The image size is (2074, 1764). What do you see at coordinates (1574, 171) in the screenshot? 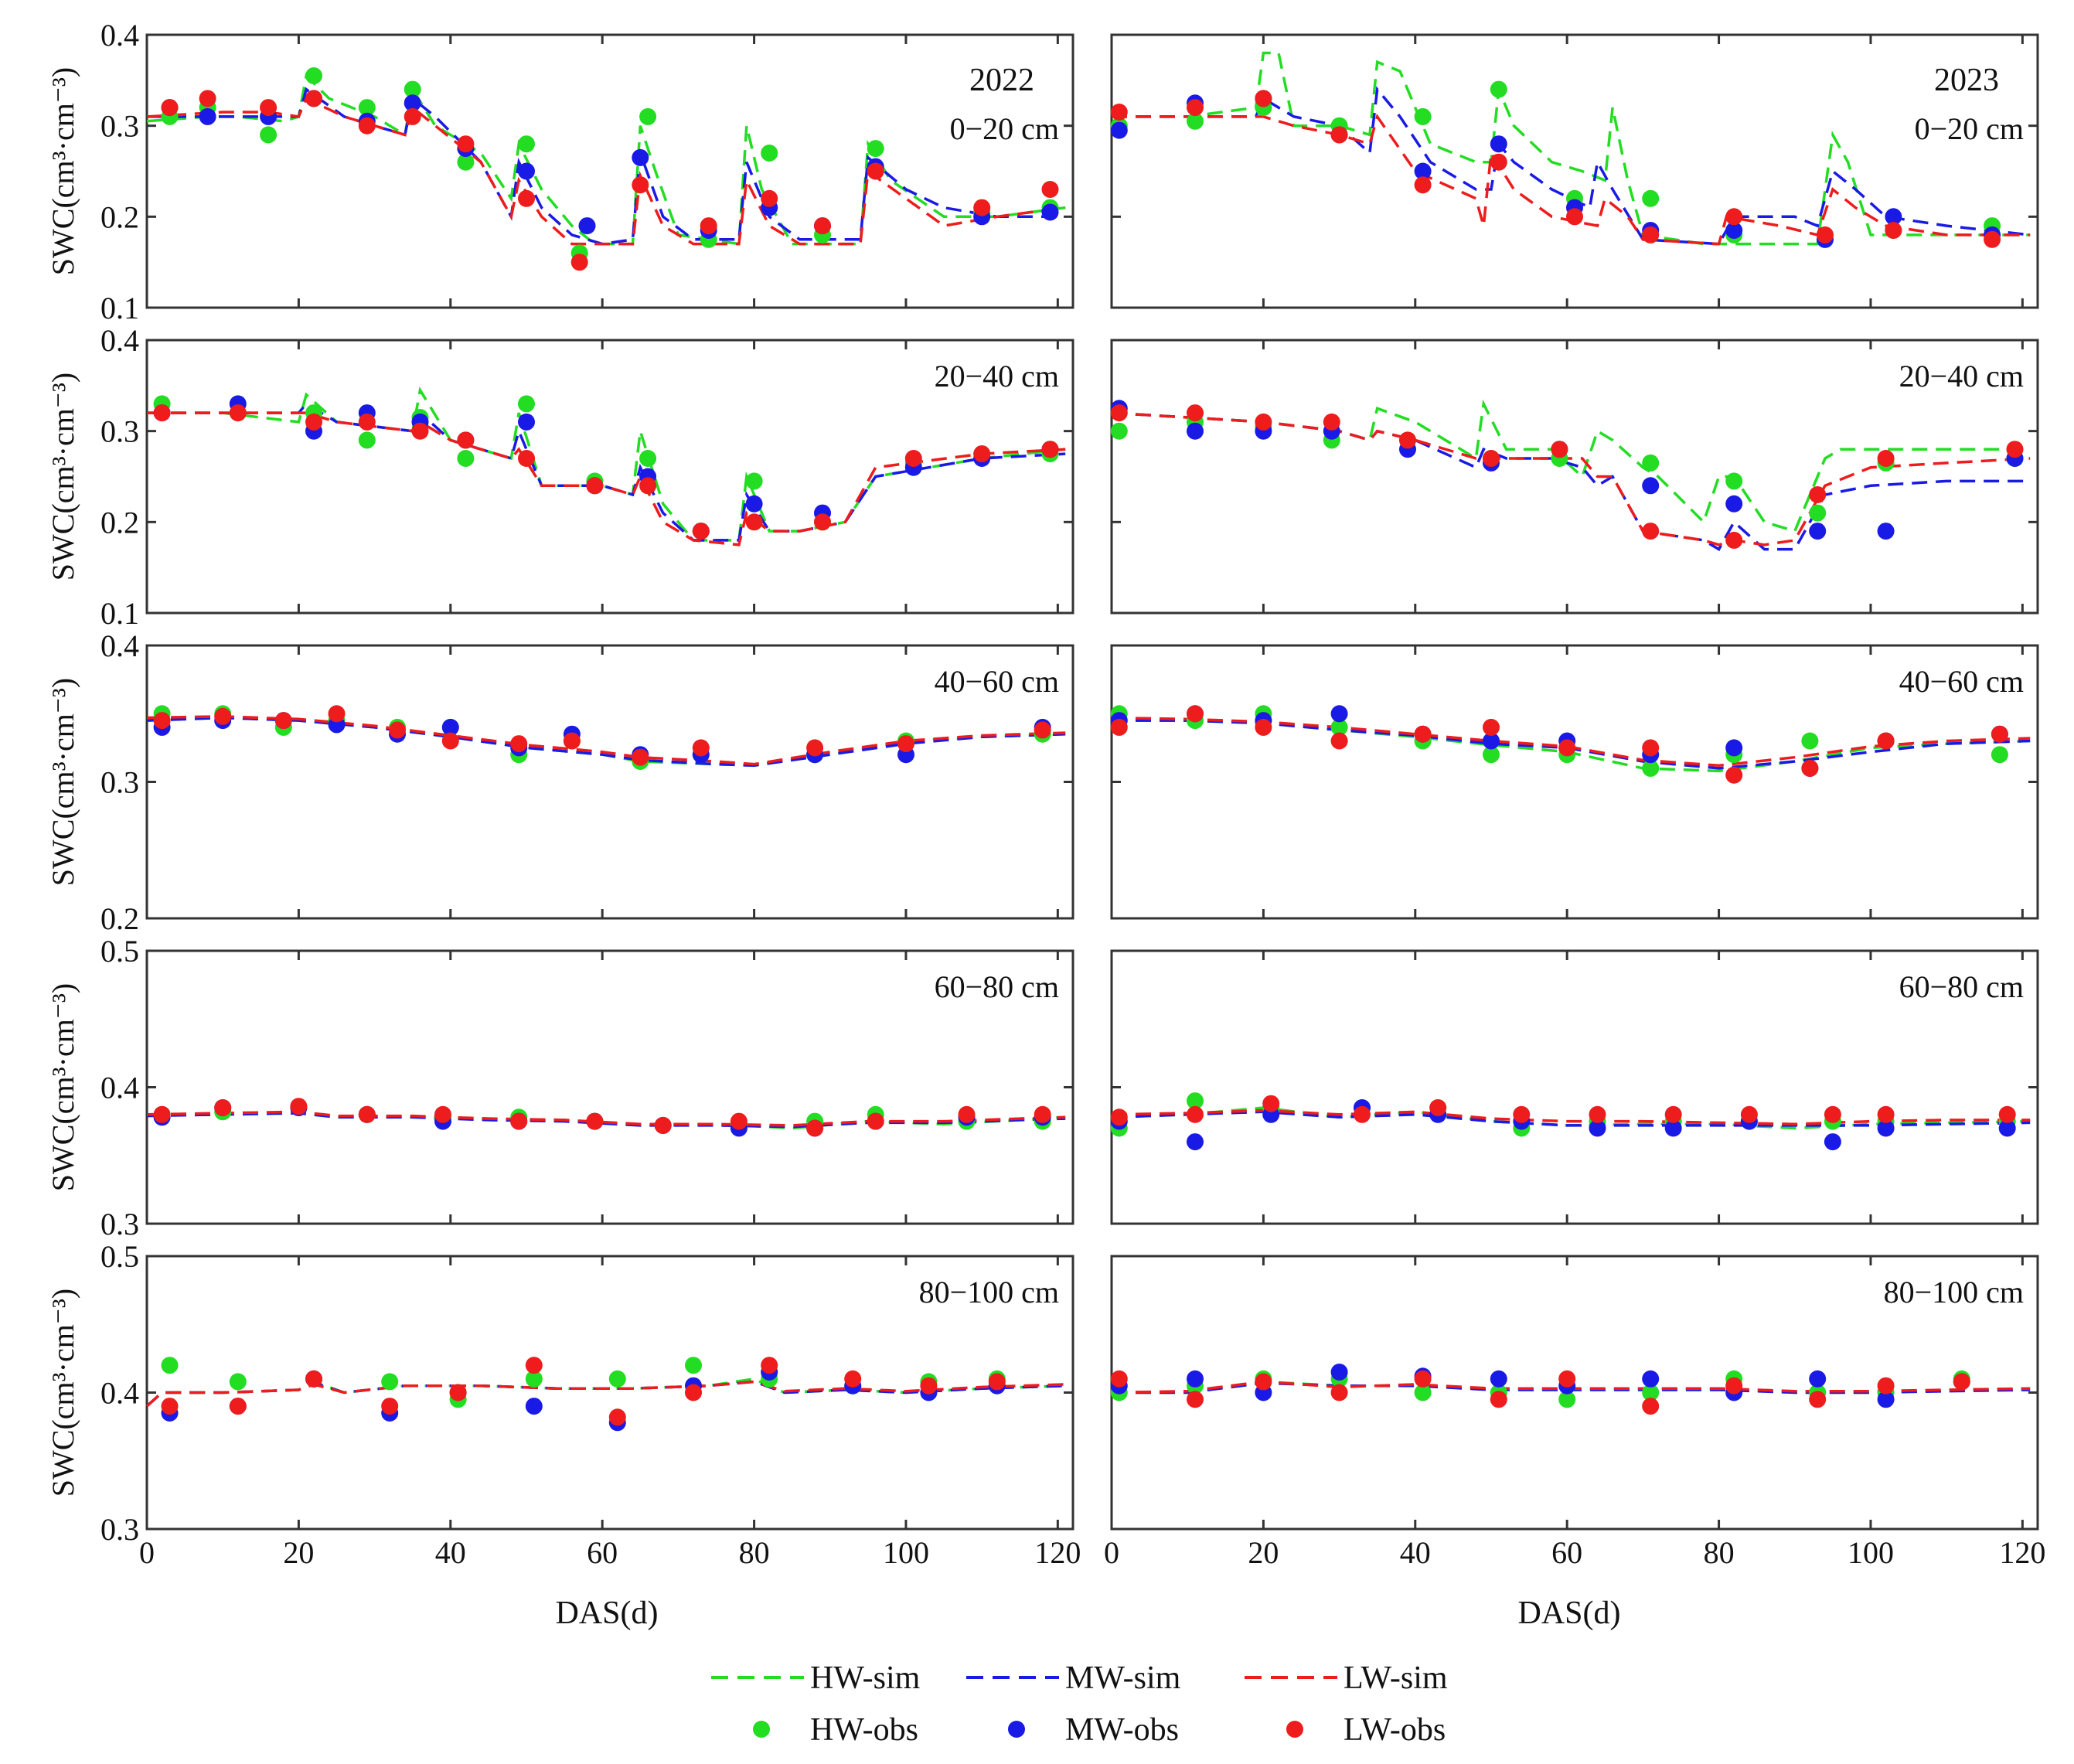
I see `panel-2023-row-1: 0−20 cm 2023` at bounding box center [1574, 171].